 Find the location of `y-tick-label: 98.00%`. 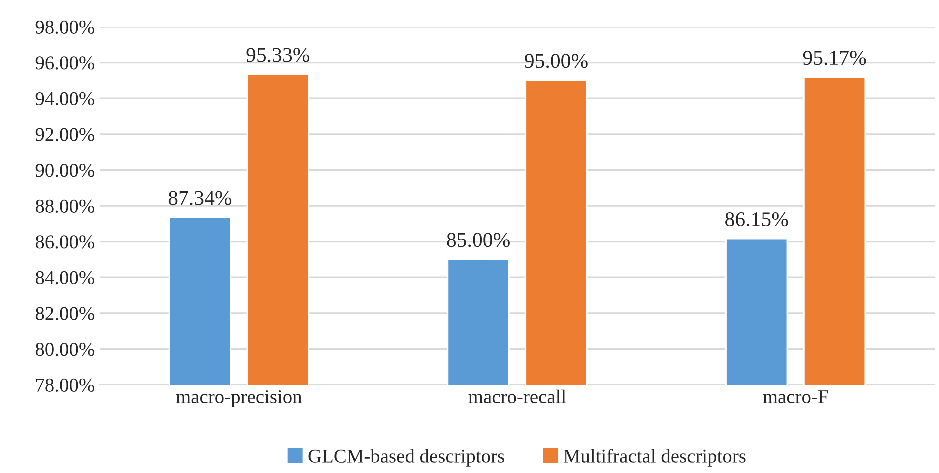

y-tick-label: 98.00% is located at coordinates (65, 27).